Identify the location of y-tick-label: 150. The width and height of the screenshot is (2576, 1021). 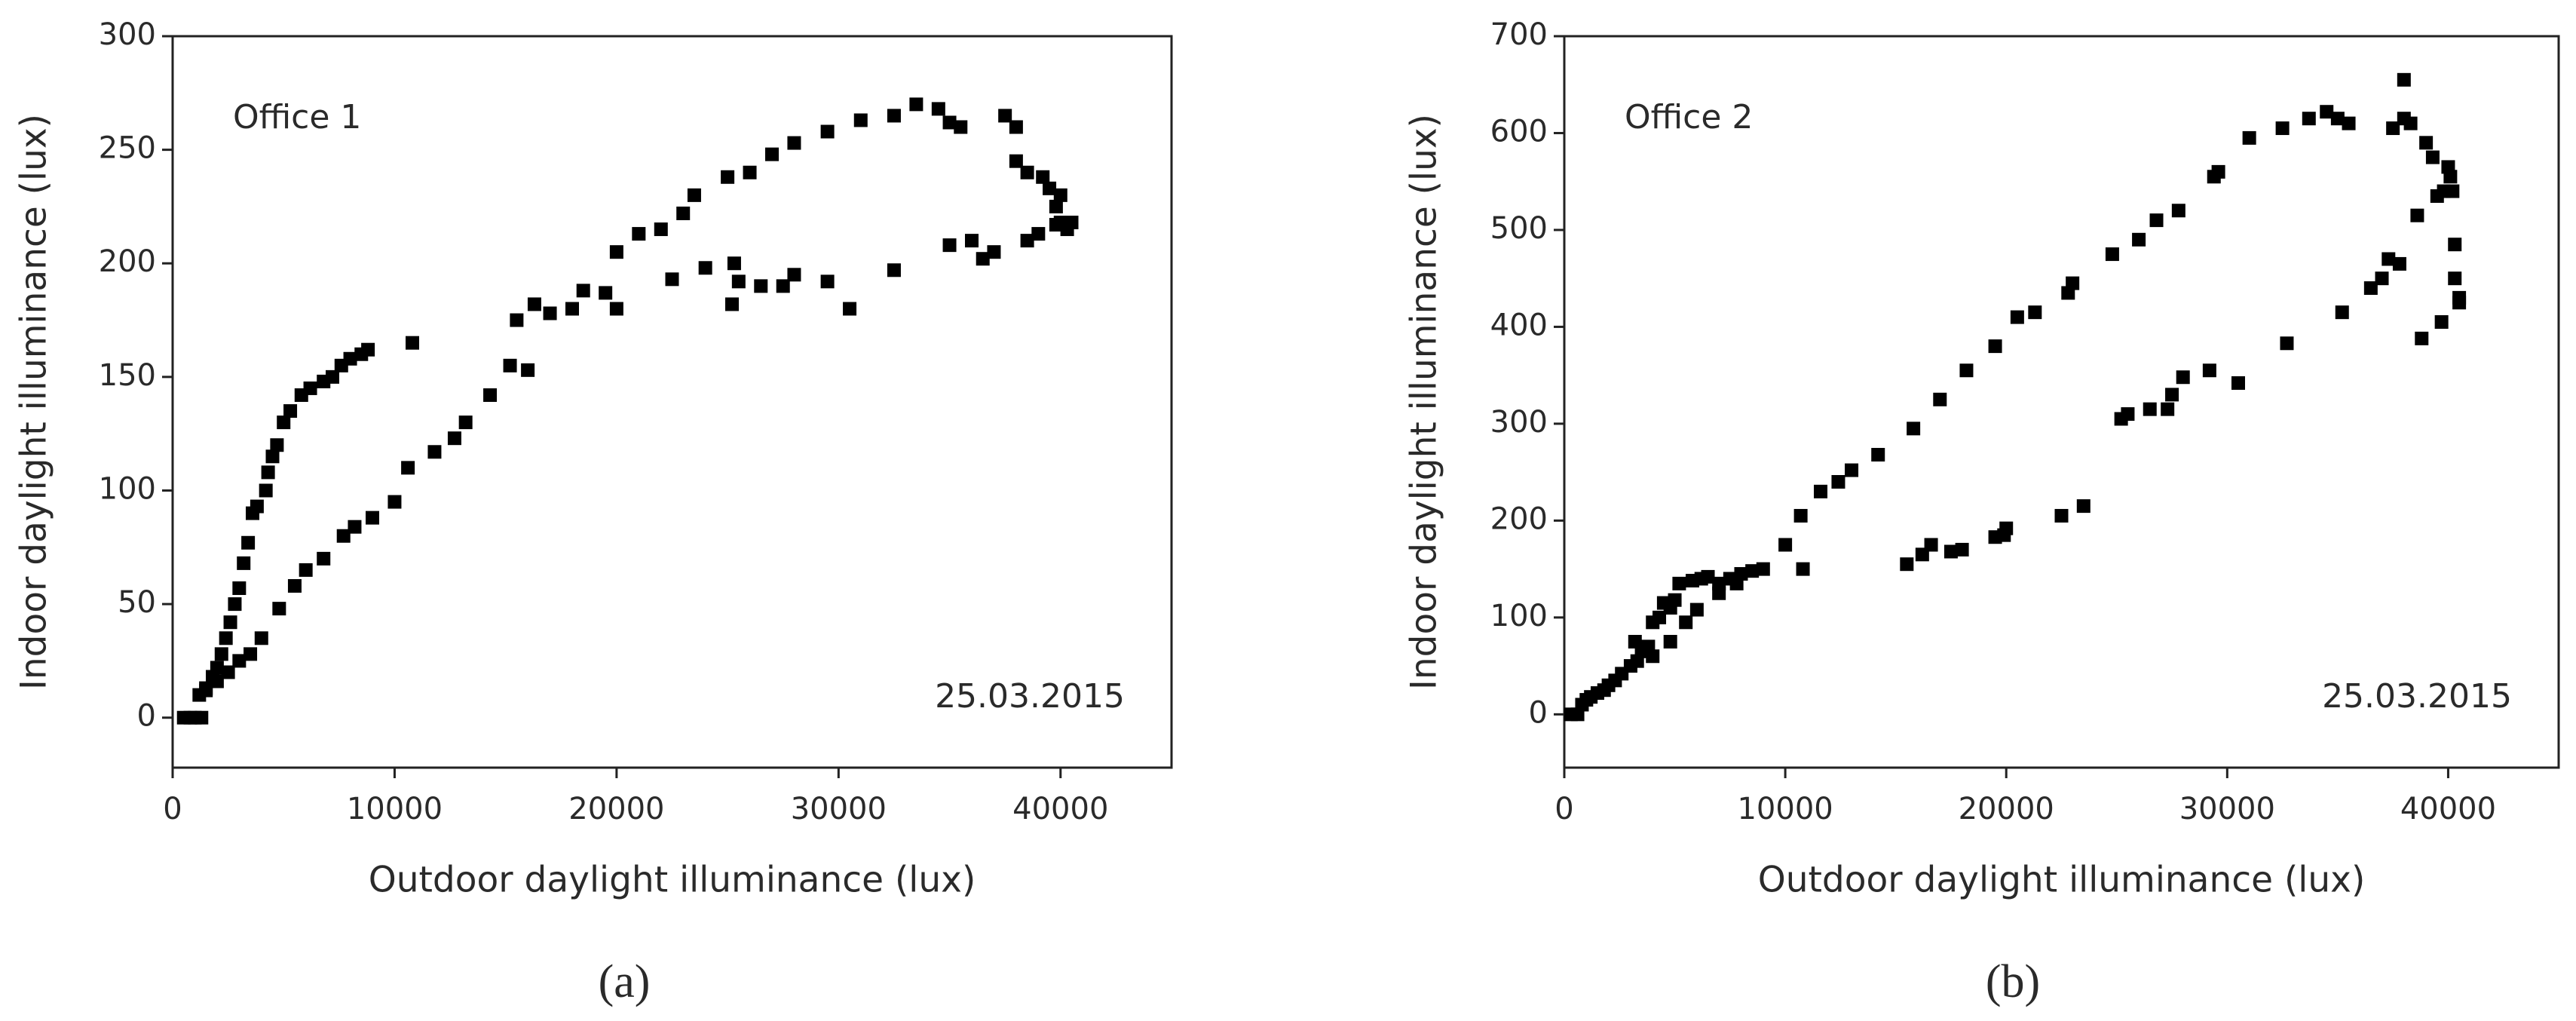
(127, 375).